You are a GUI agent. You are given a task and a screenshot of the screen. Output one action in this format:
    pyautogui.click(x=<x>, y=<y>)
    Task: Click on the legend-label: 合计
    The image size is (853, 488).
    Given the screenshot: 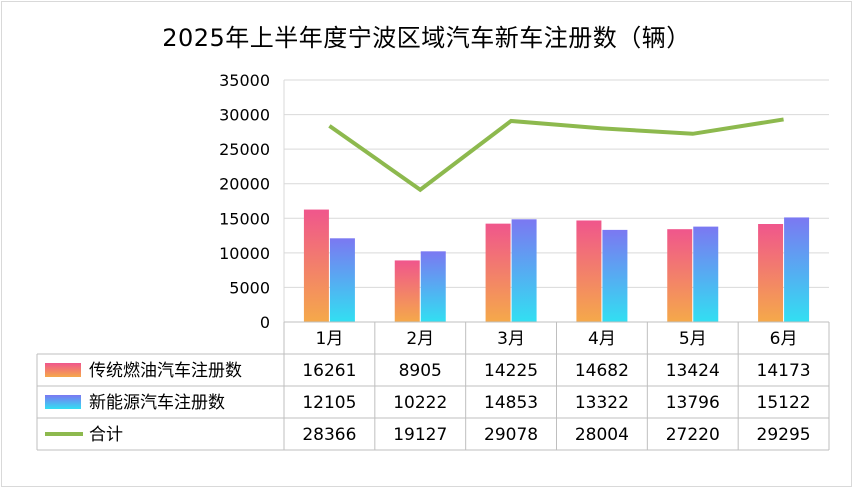 What is the action you would take?
    pyautogui.click(x=106, y=435)
    